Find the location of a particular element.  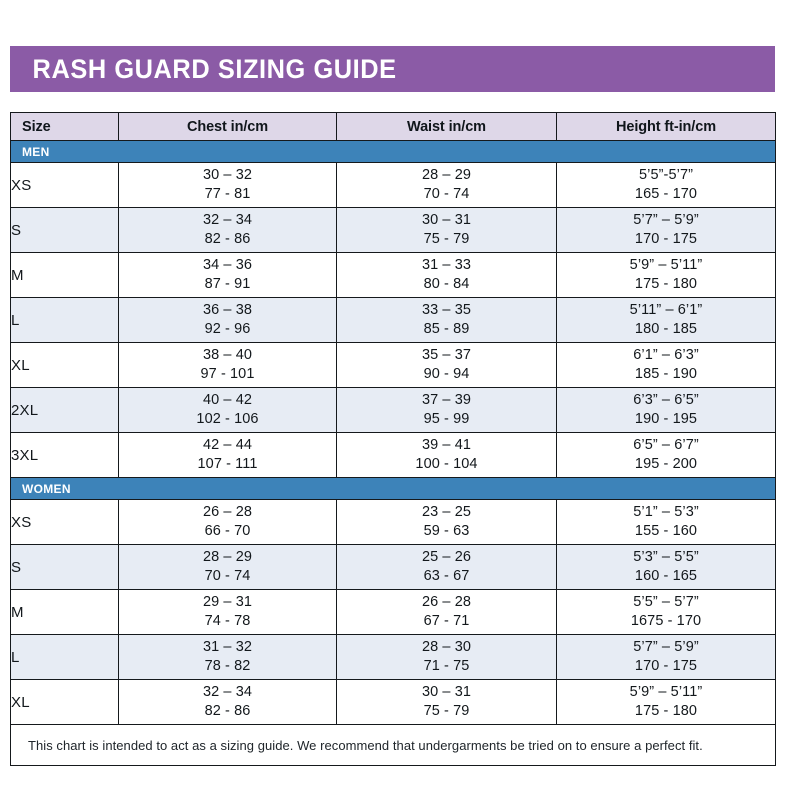

cell-chest-imperial: 29 – 31 is located at coordinates (227, 602).